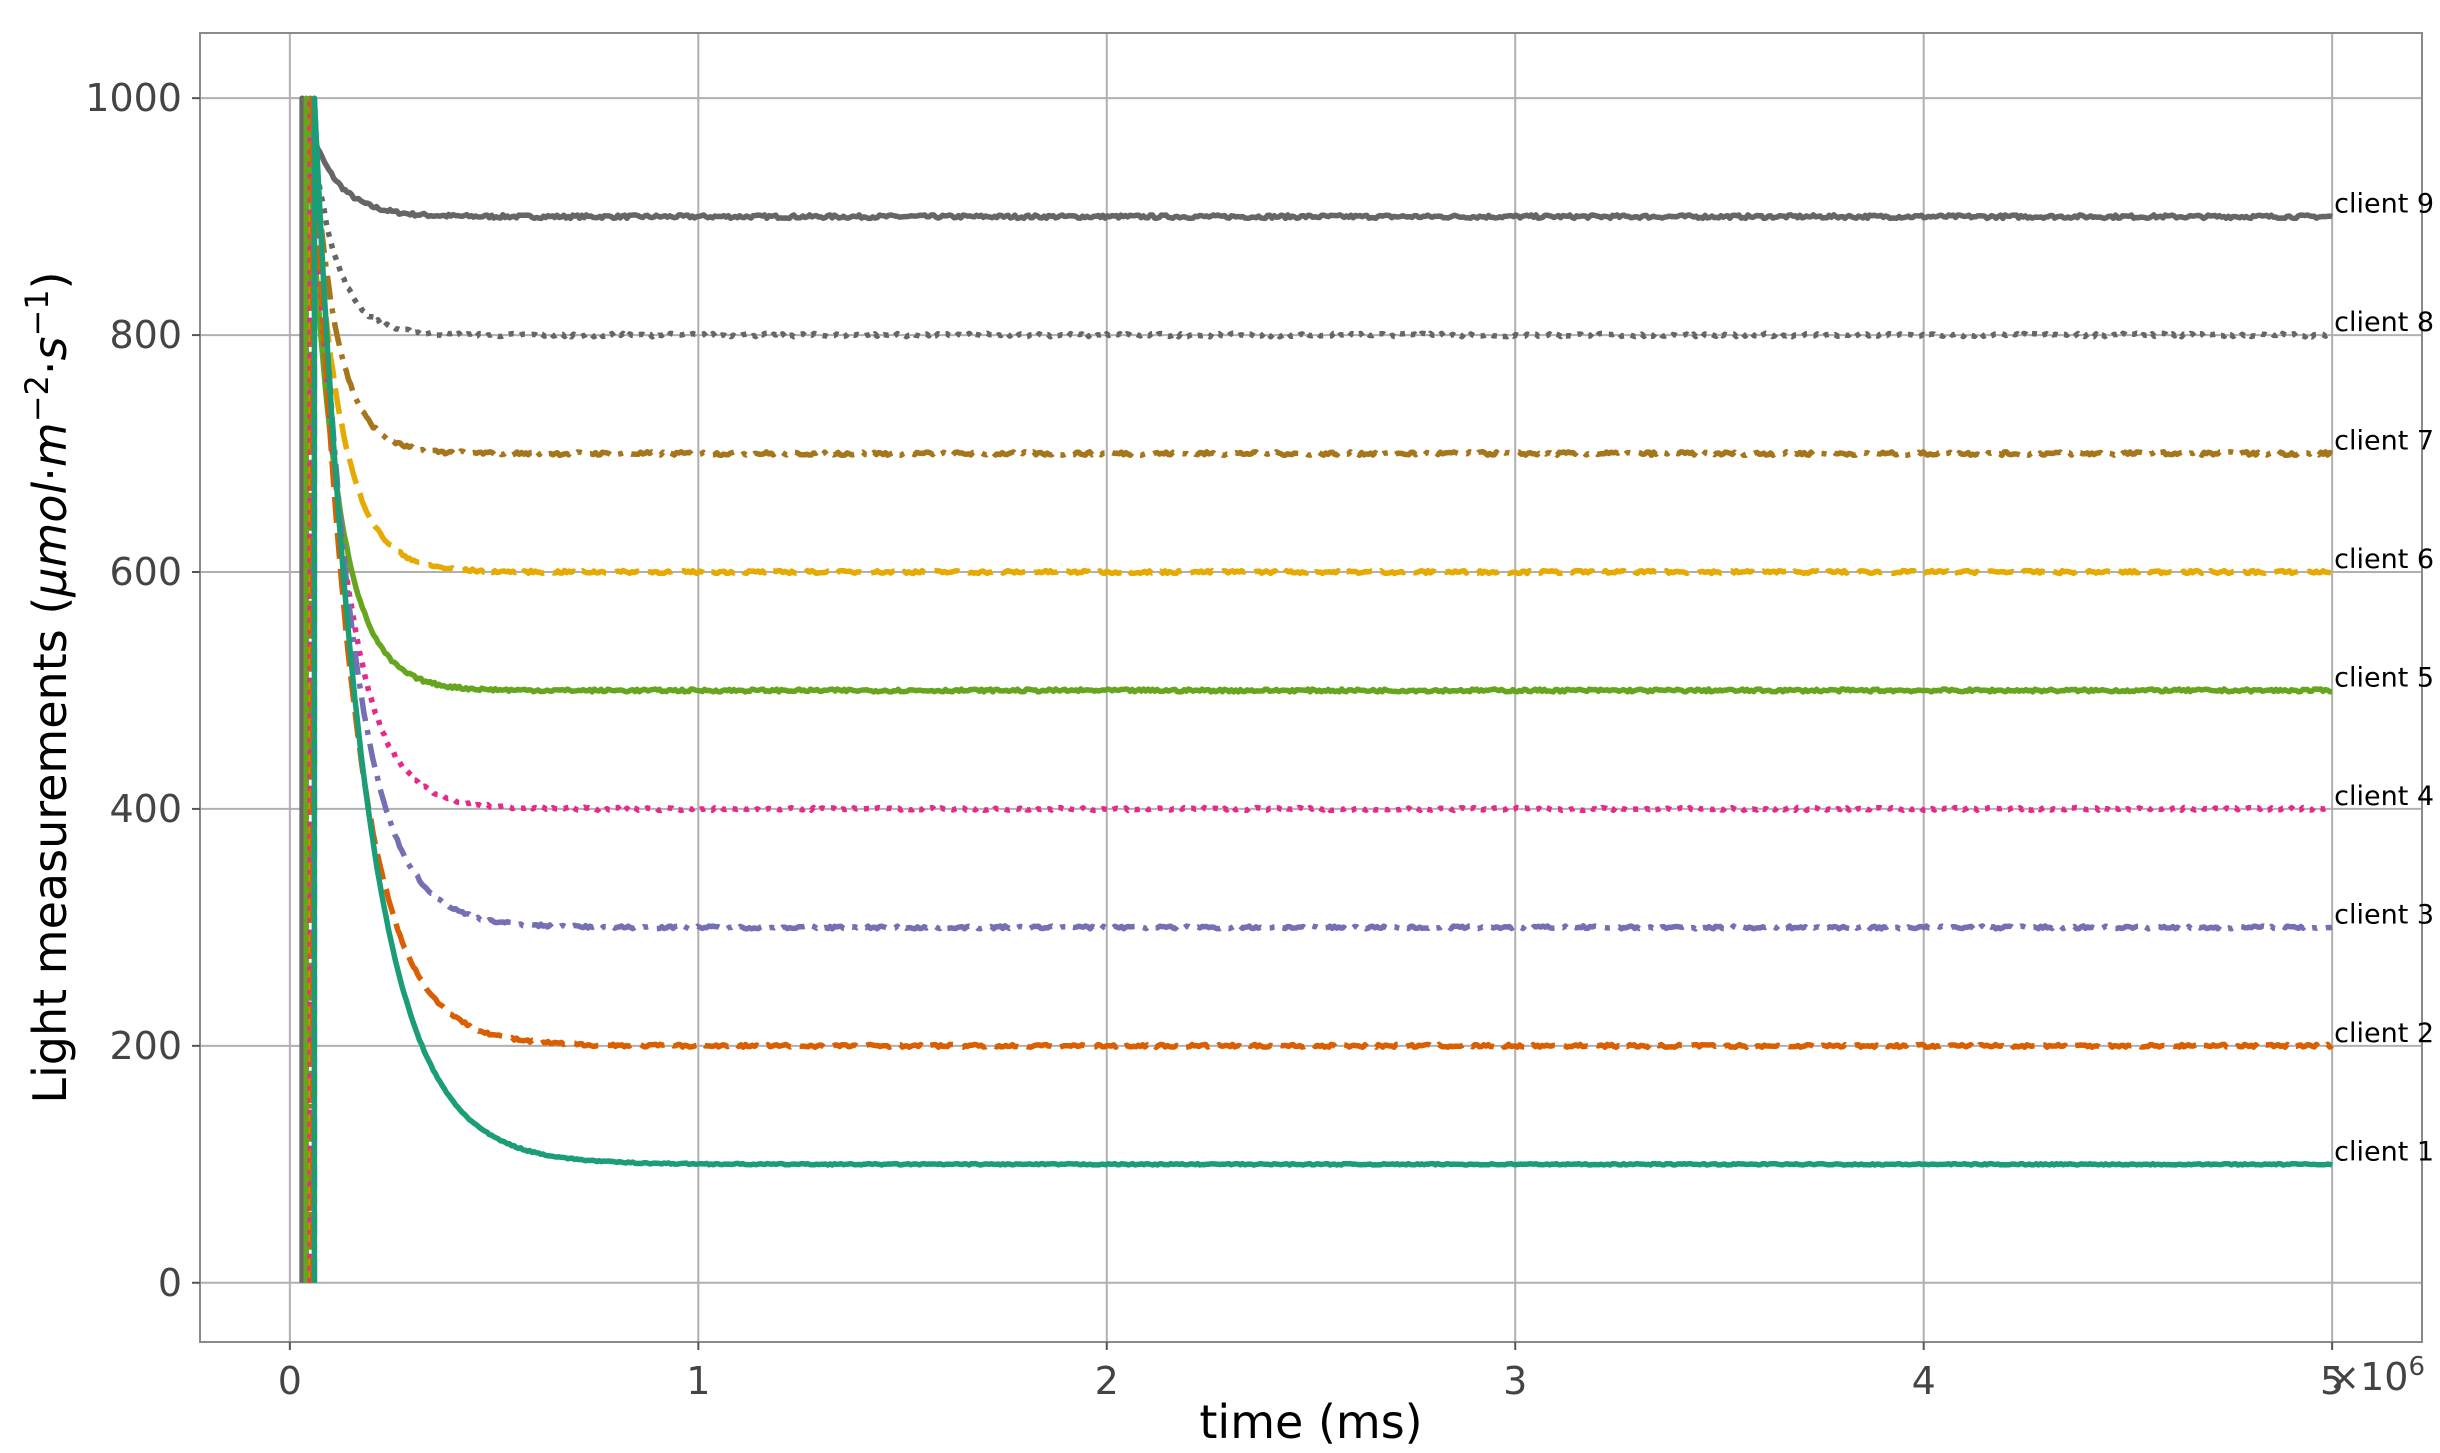 The height and width of the screenshot is (1453, 2440). I want to click on y-tick-label: 200, so click(145, 1046).